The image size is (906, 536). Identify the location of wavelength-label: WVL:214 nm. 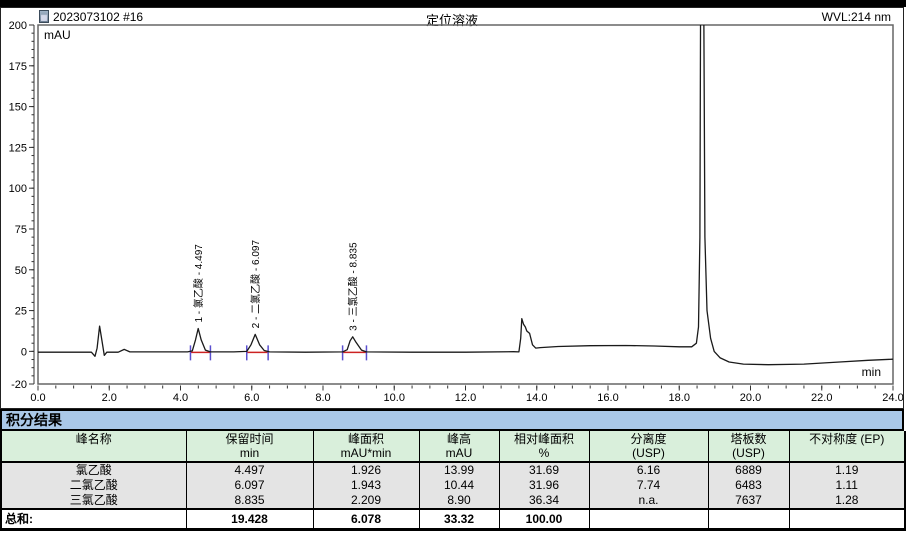
(856, 17).